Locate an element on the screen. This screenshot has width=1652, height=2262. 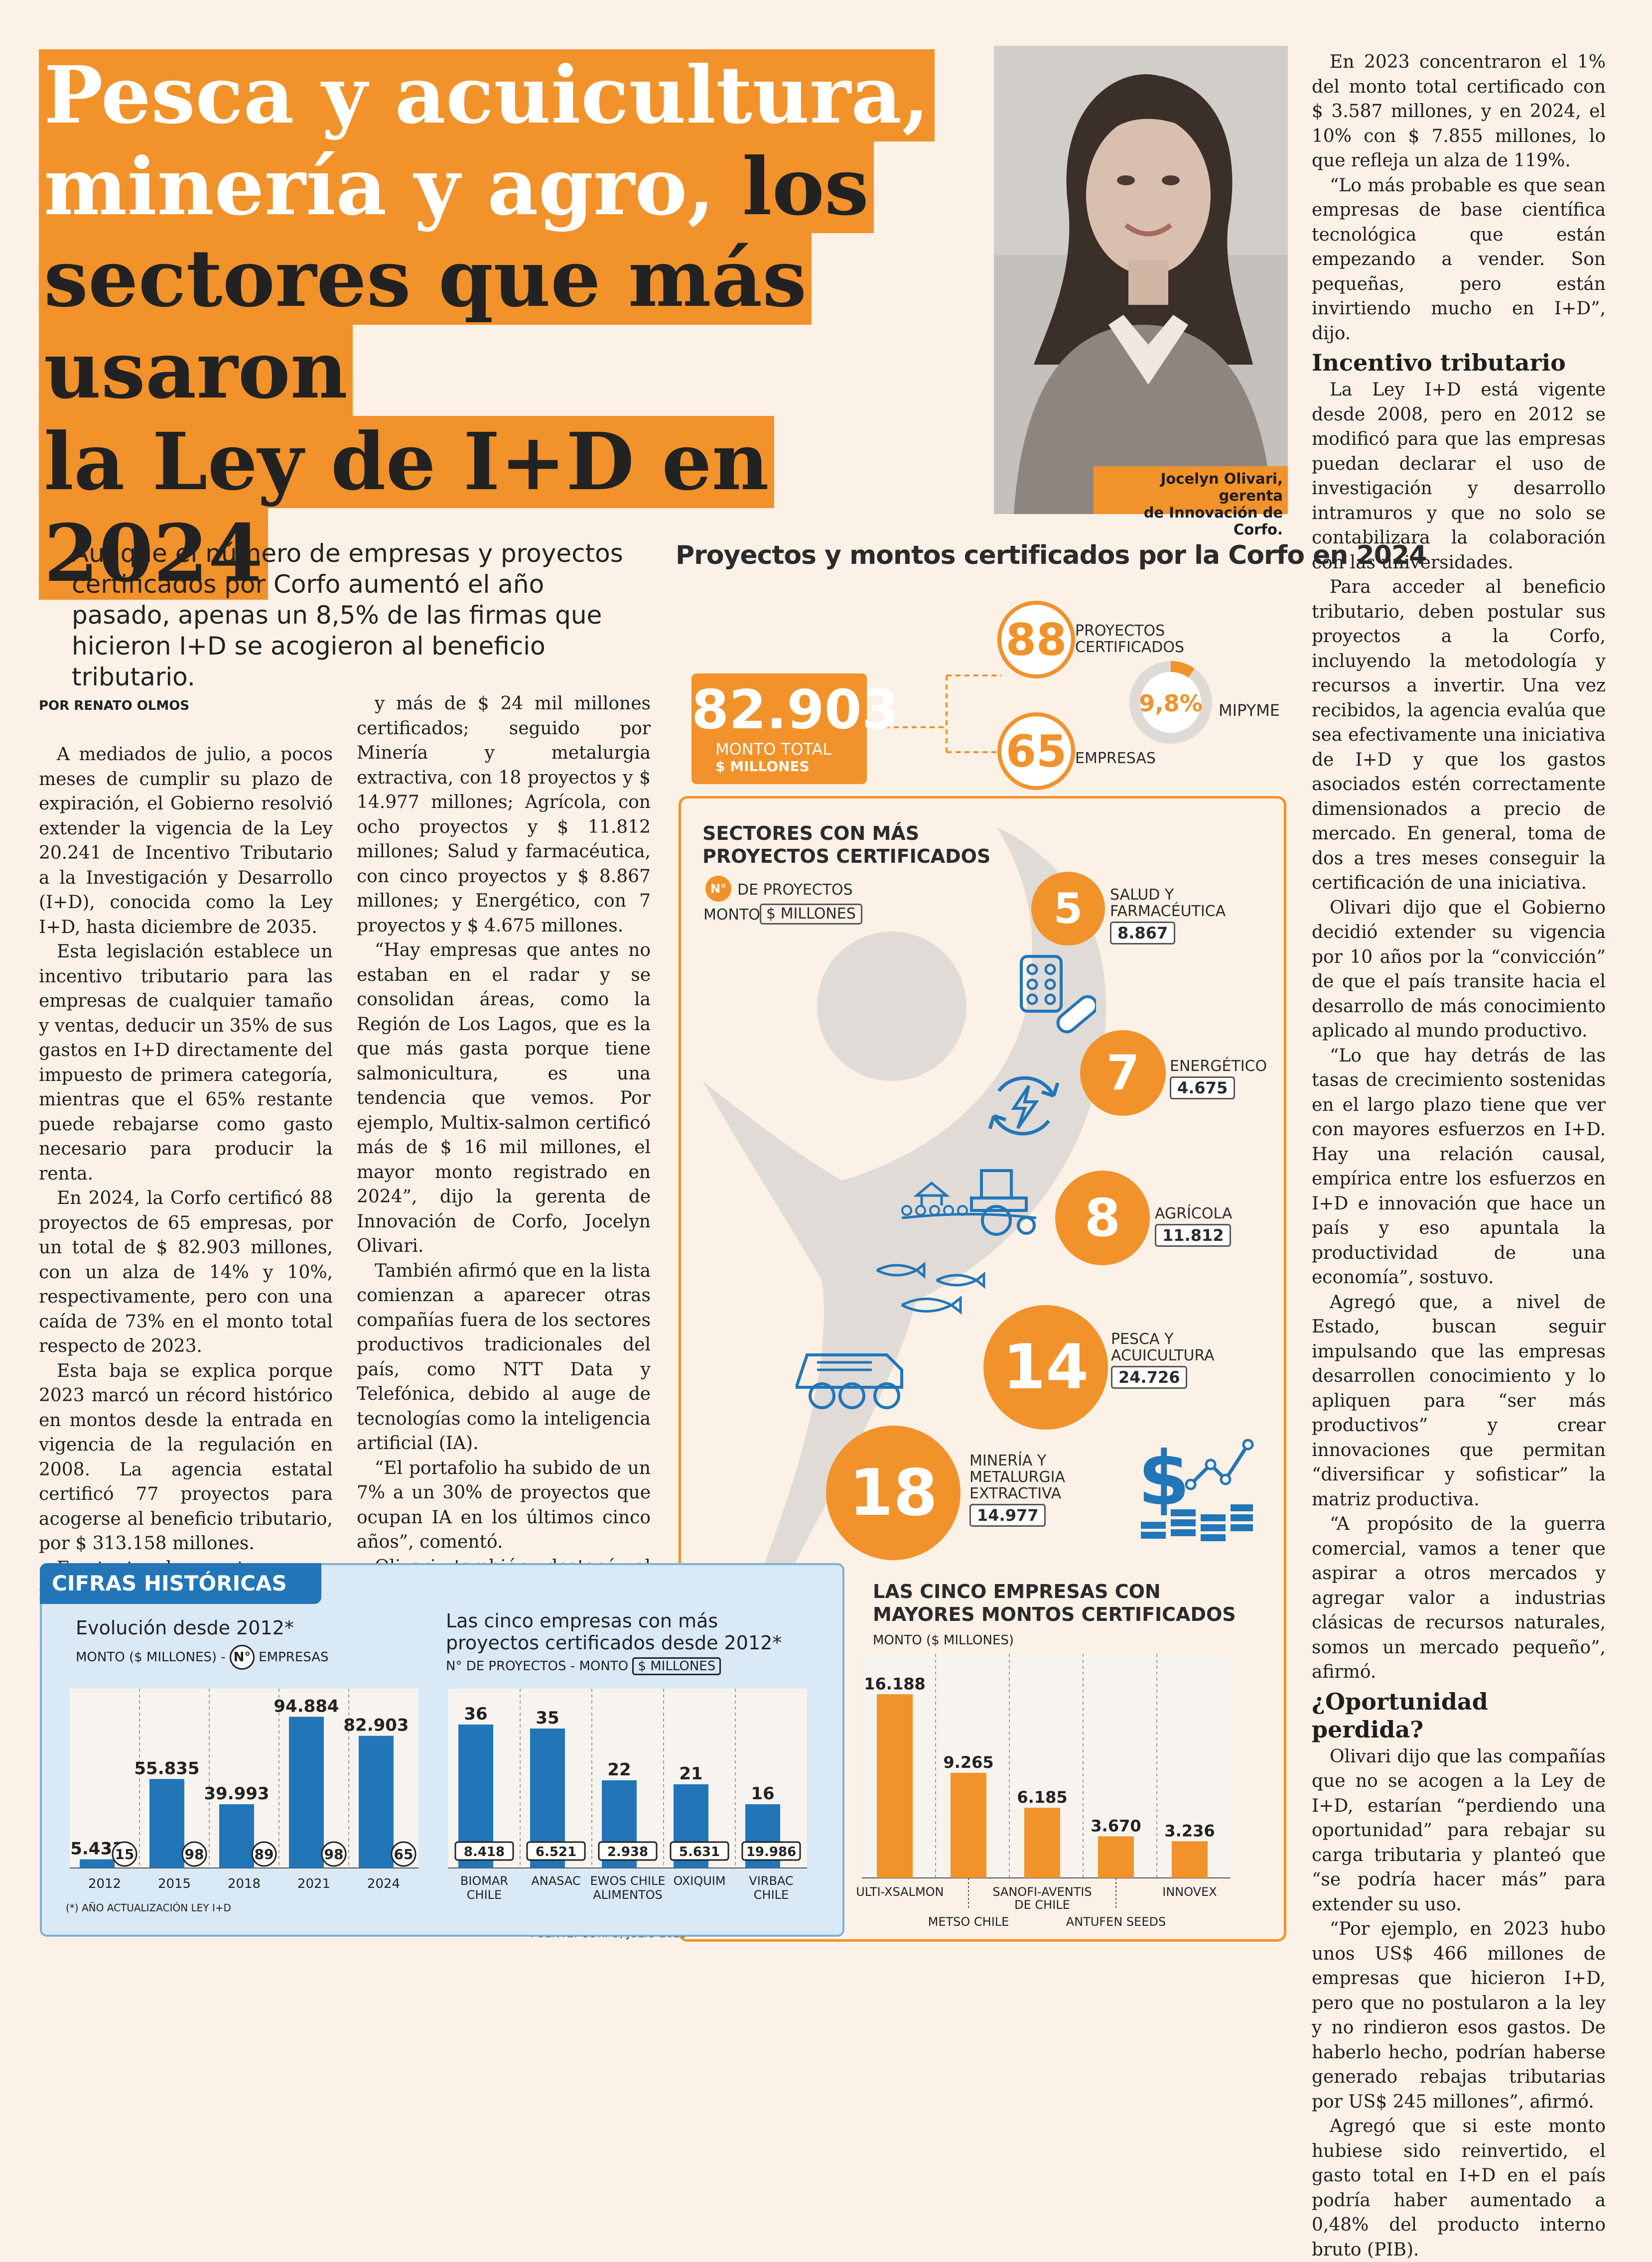
sector-label-mineria-2: METALURGIA is located at coordinates (1017, 1477).